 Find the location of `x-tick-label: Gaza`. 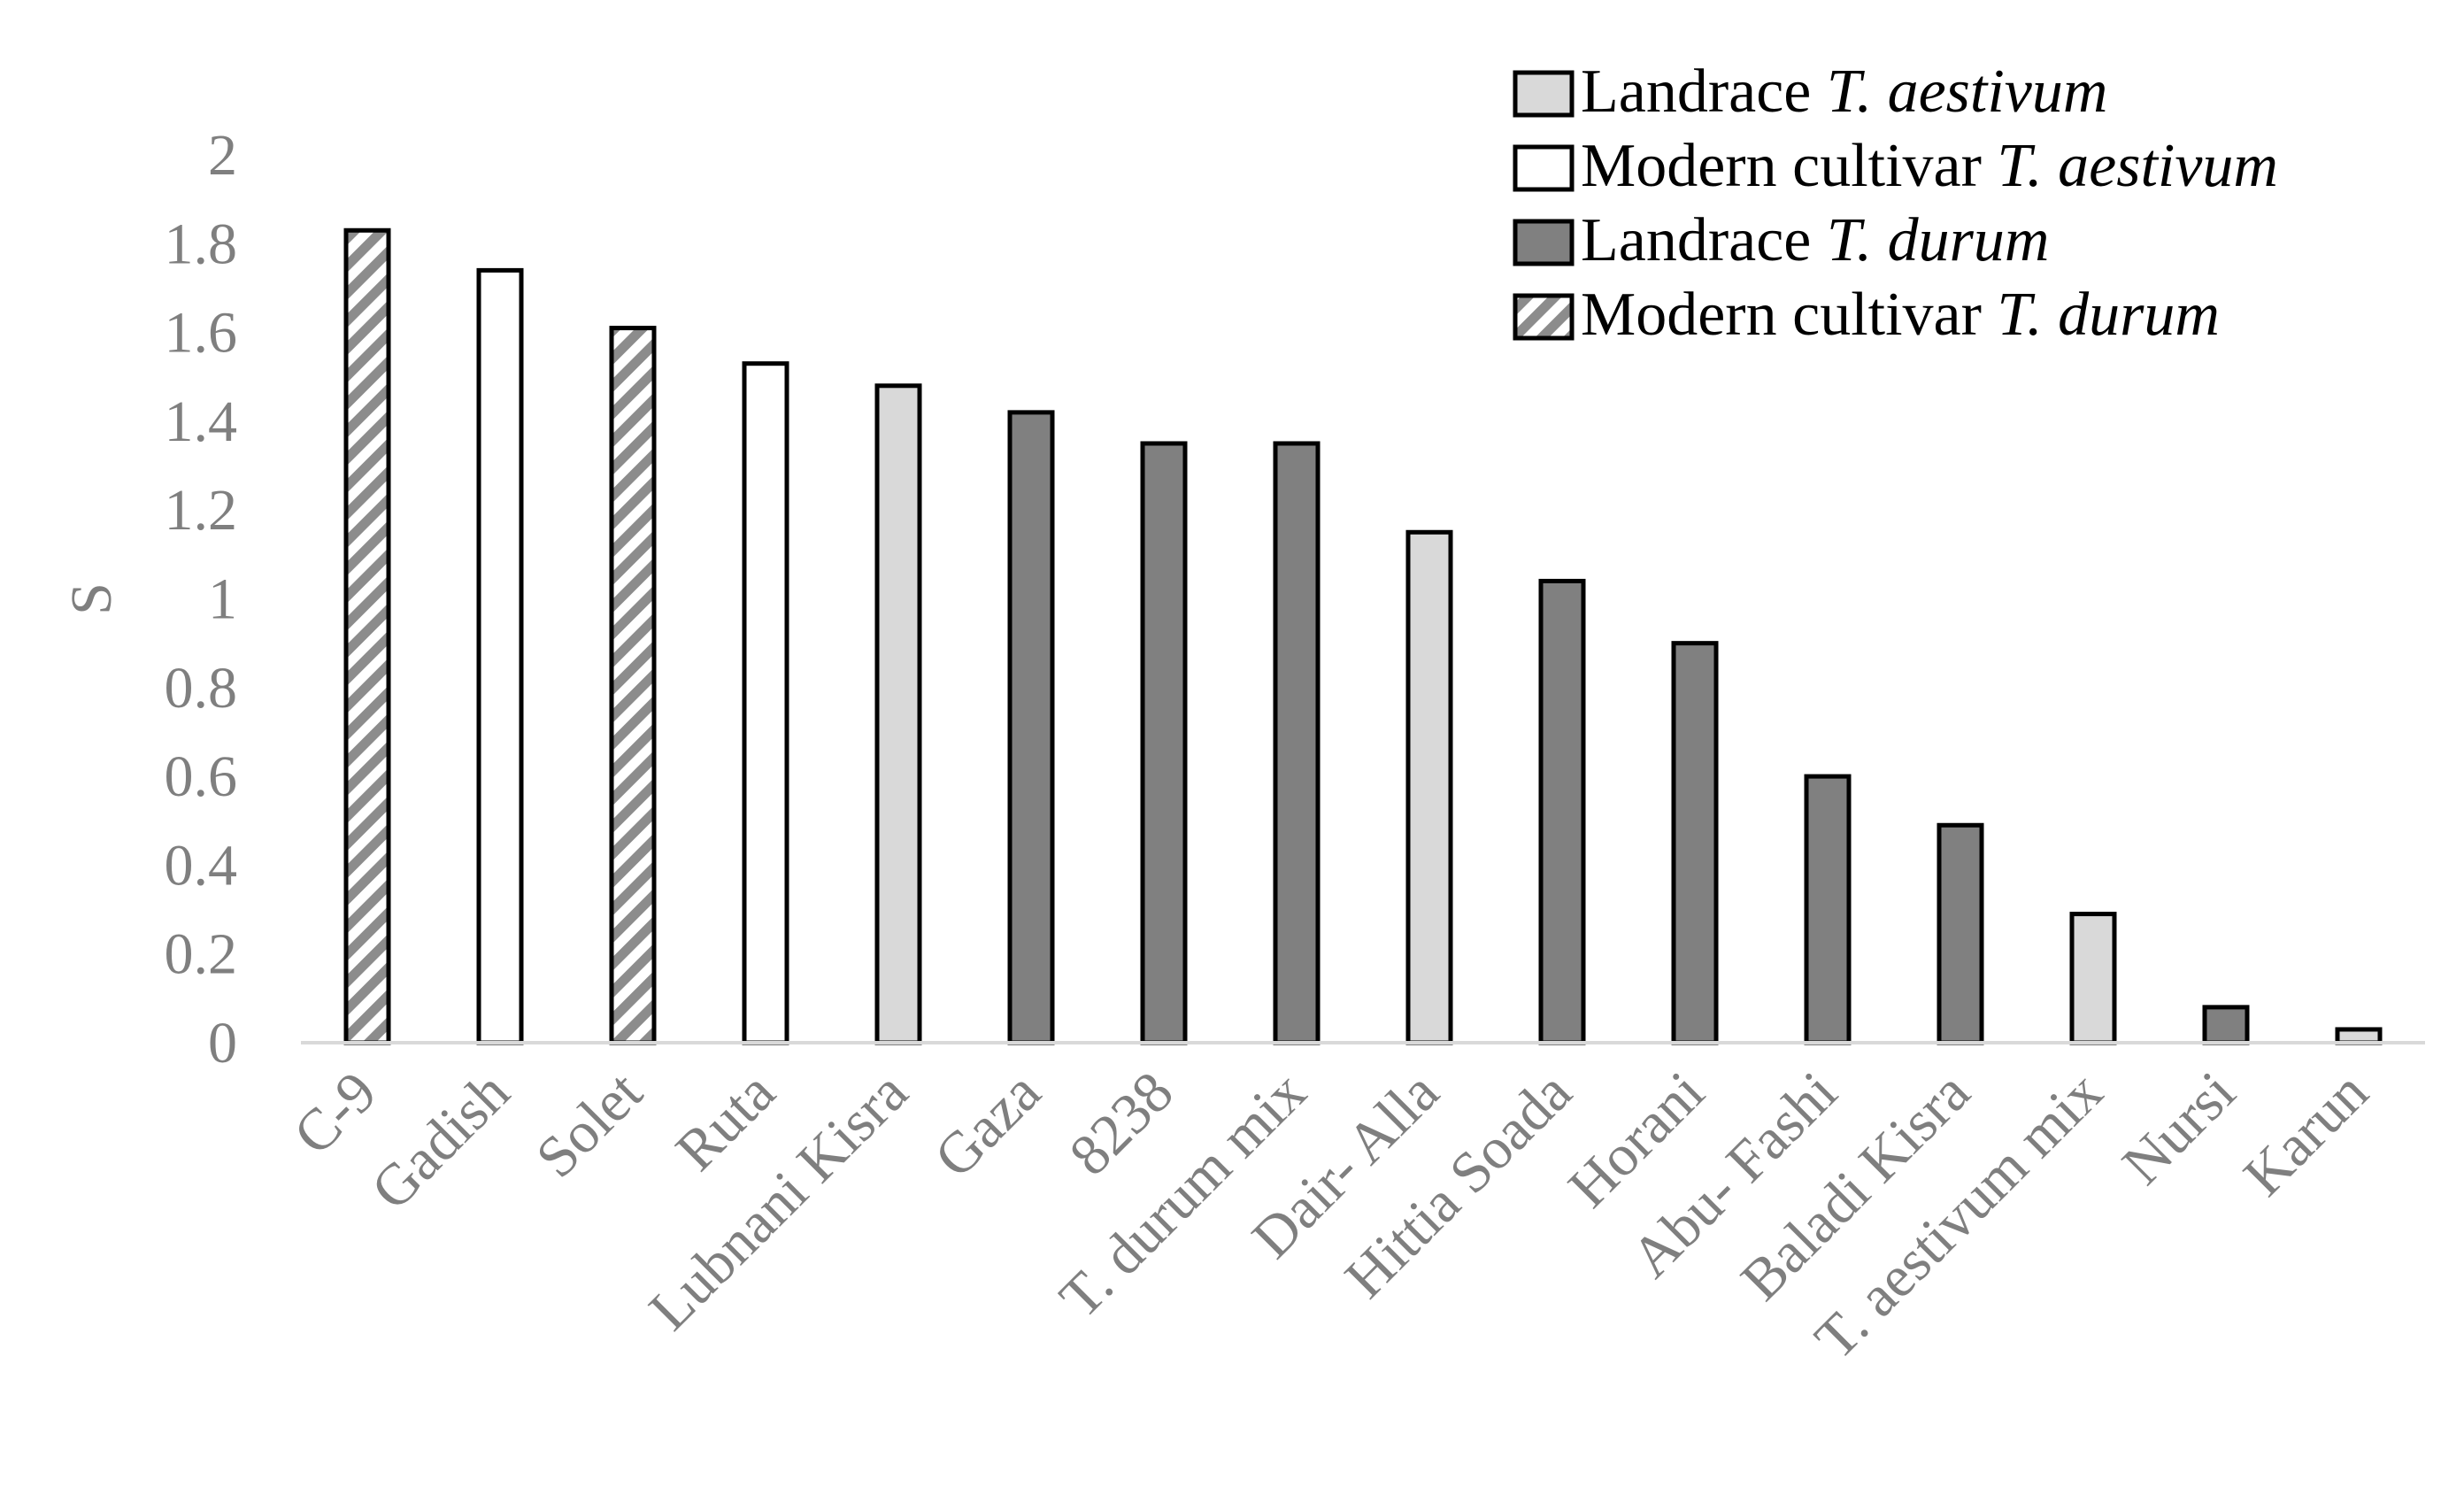

x-tick-label: Gaza is located at coordinates (987, 1125).